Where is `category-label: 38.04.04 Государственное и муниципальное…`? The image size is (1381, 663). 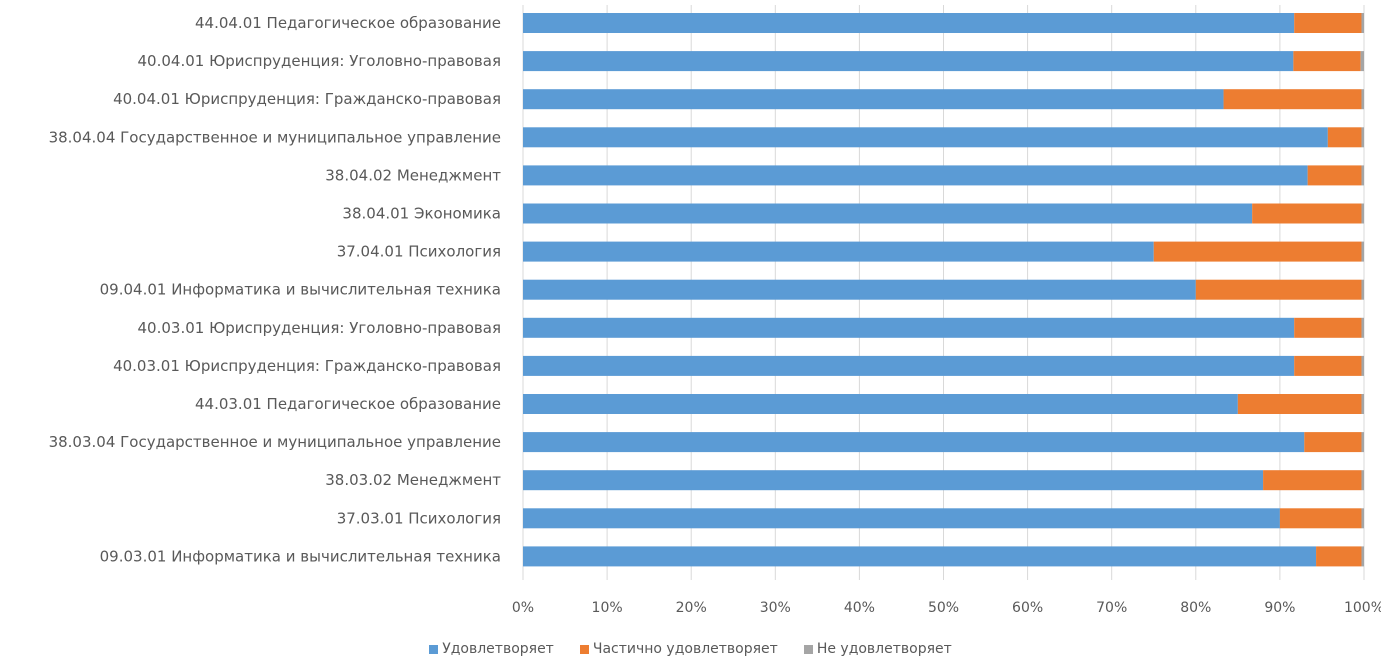
category-label: 38.04.04 Государственное и муниципальное… is located at coordinates (275, 137).